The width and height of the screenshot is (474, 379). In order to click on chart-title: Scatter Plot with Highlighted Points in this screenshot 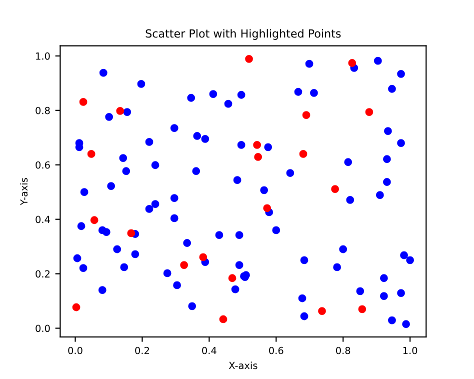, I will do `click(243, 34)`.